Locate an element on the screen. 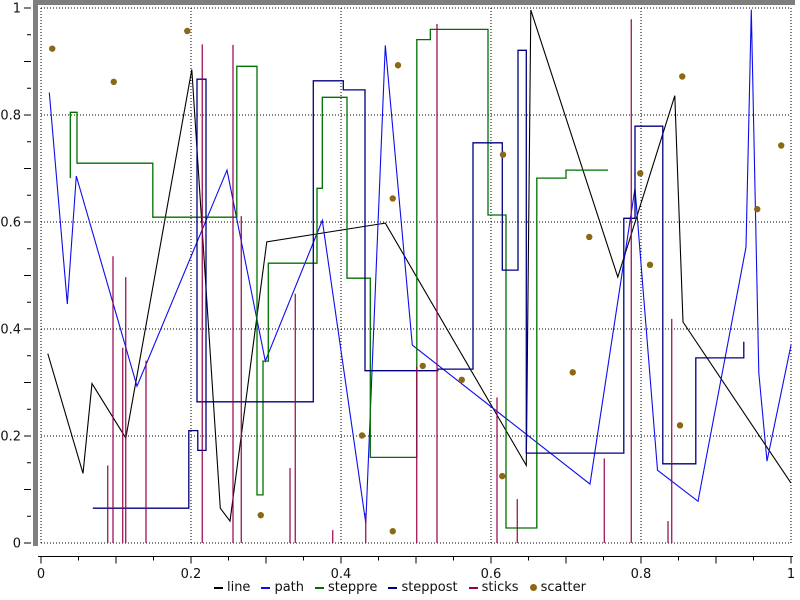 The width and height of the screenshot is (800, 600). legend-label: scatter is located at coordinates (563, 587).